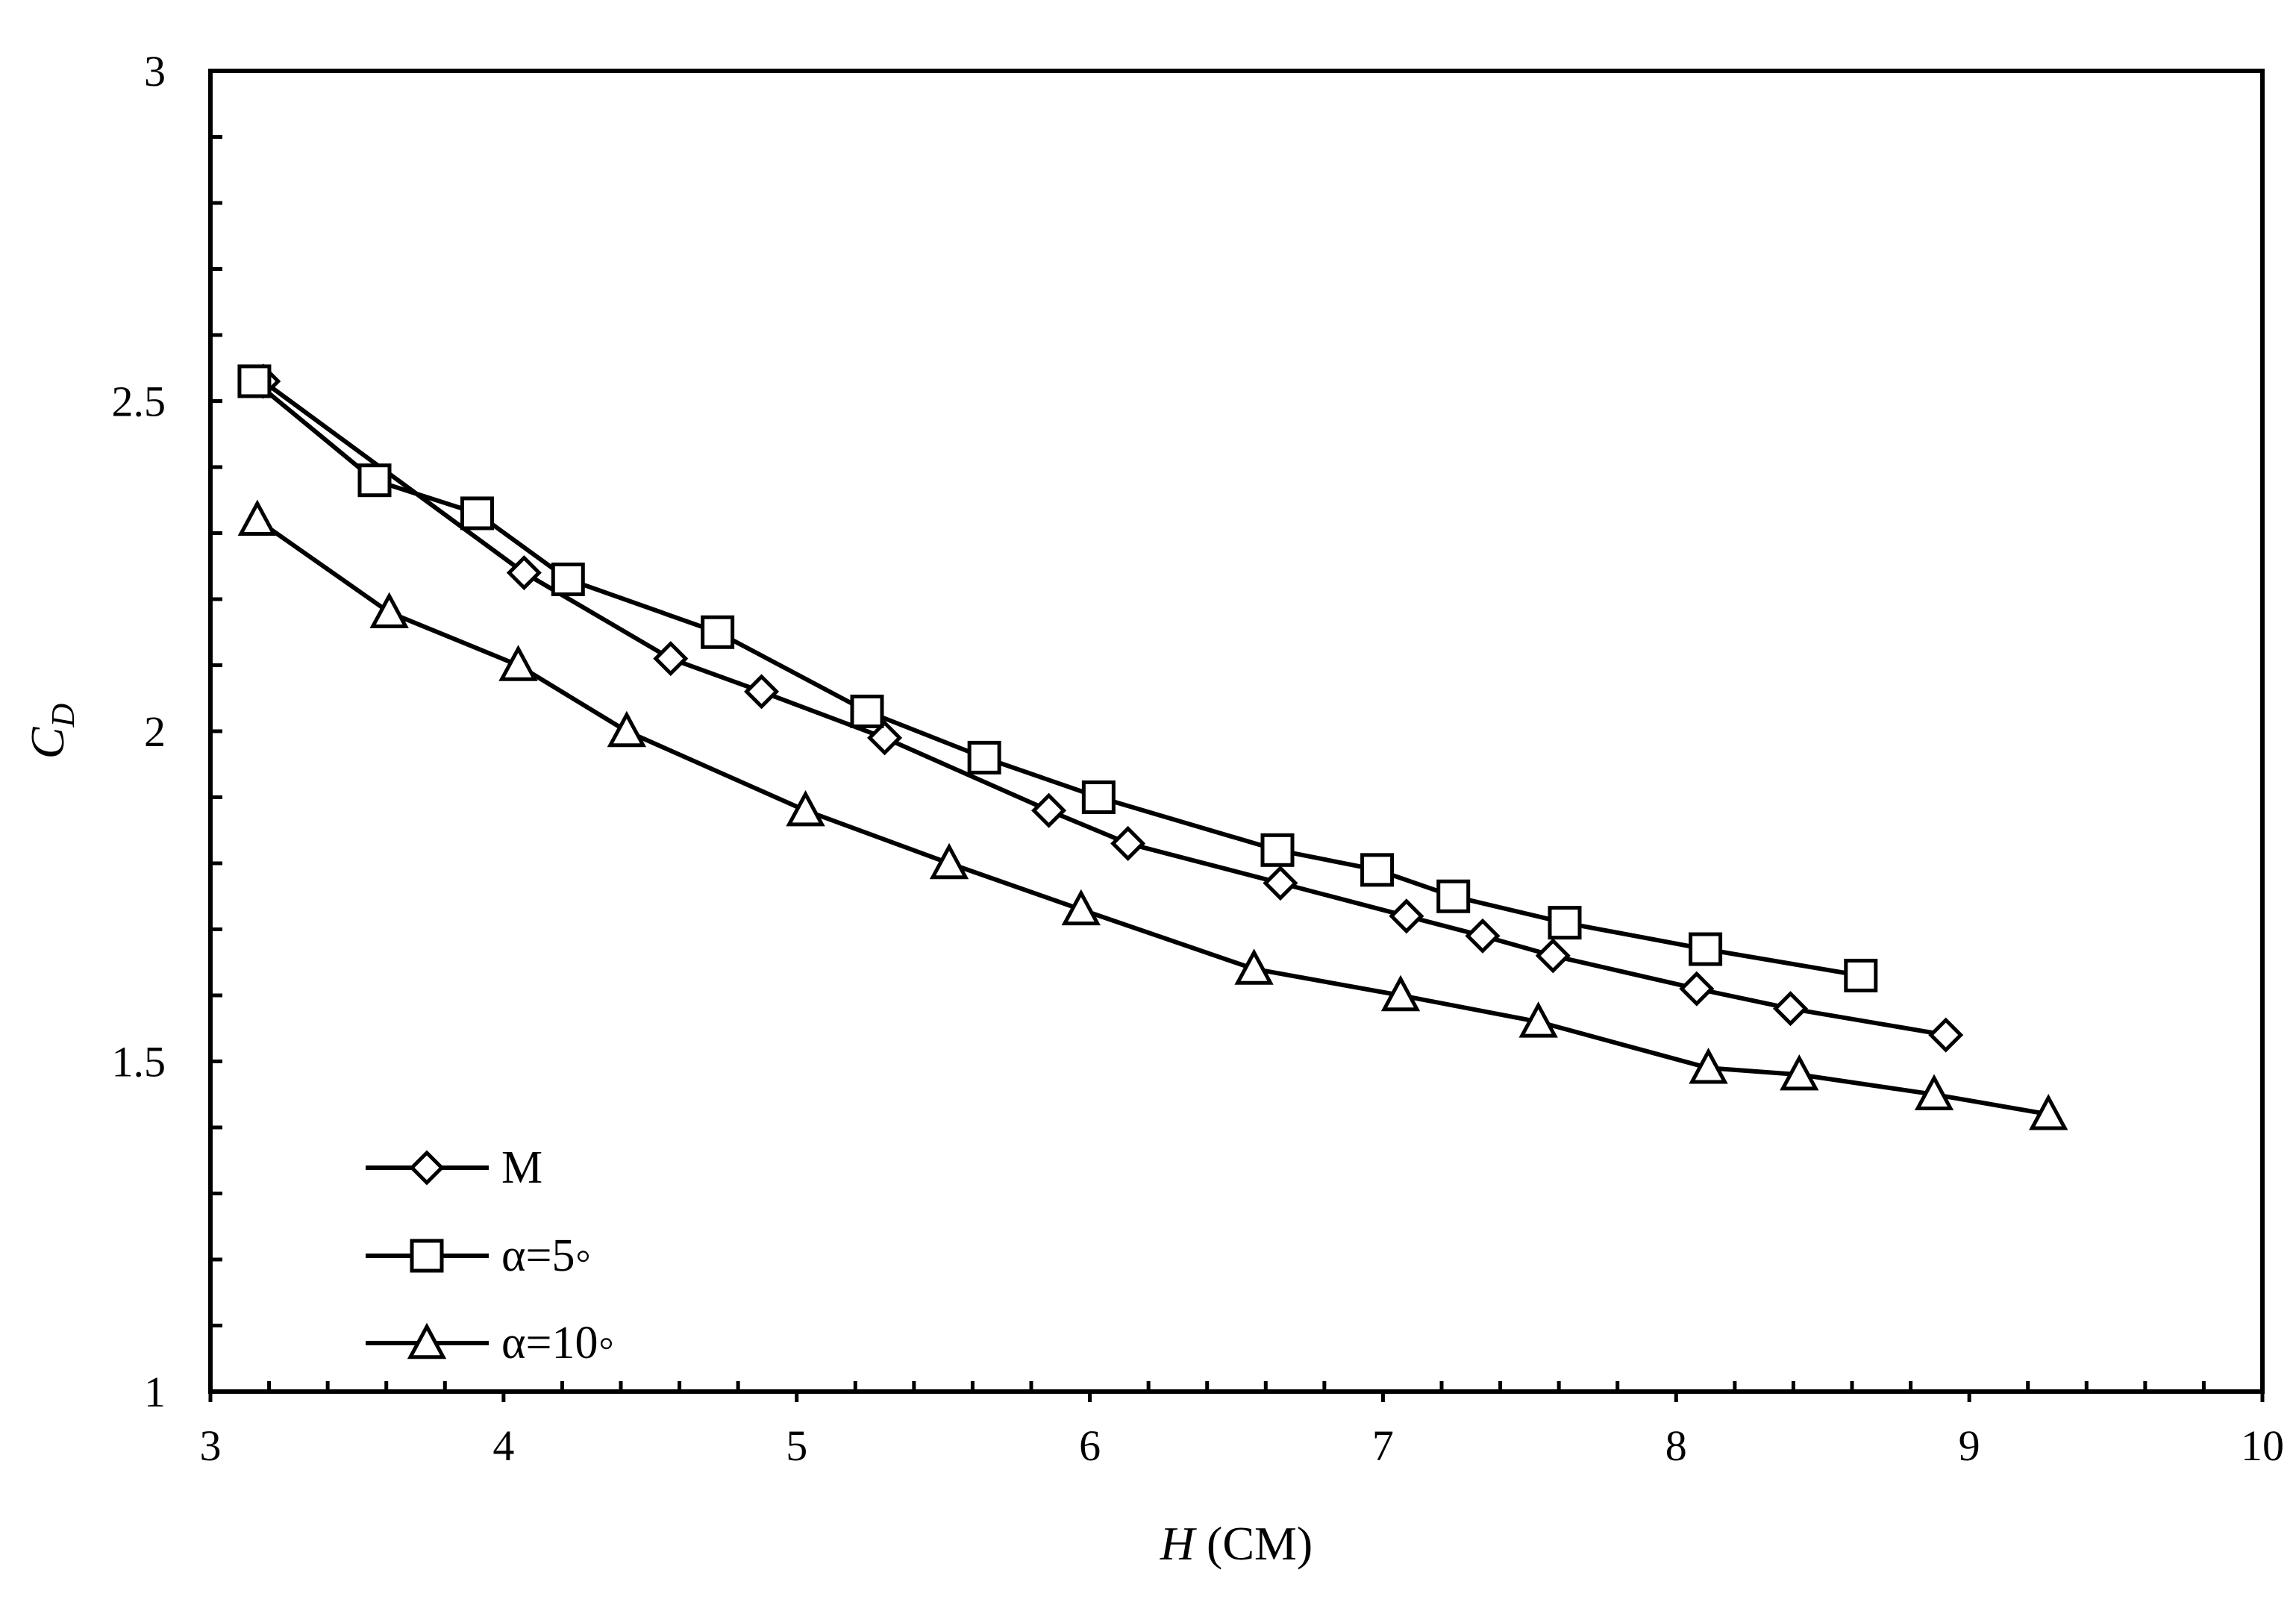  I want to click on legend-entry: α=5◦, so click(478, 1255).